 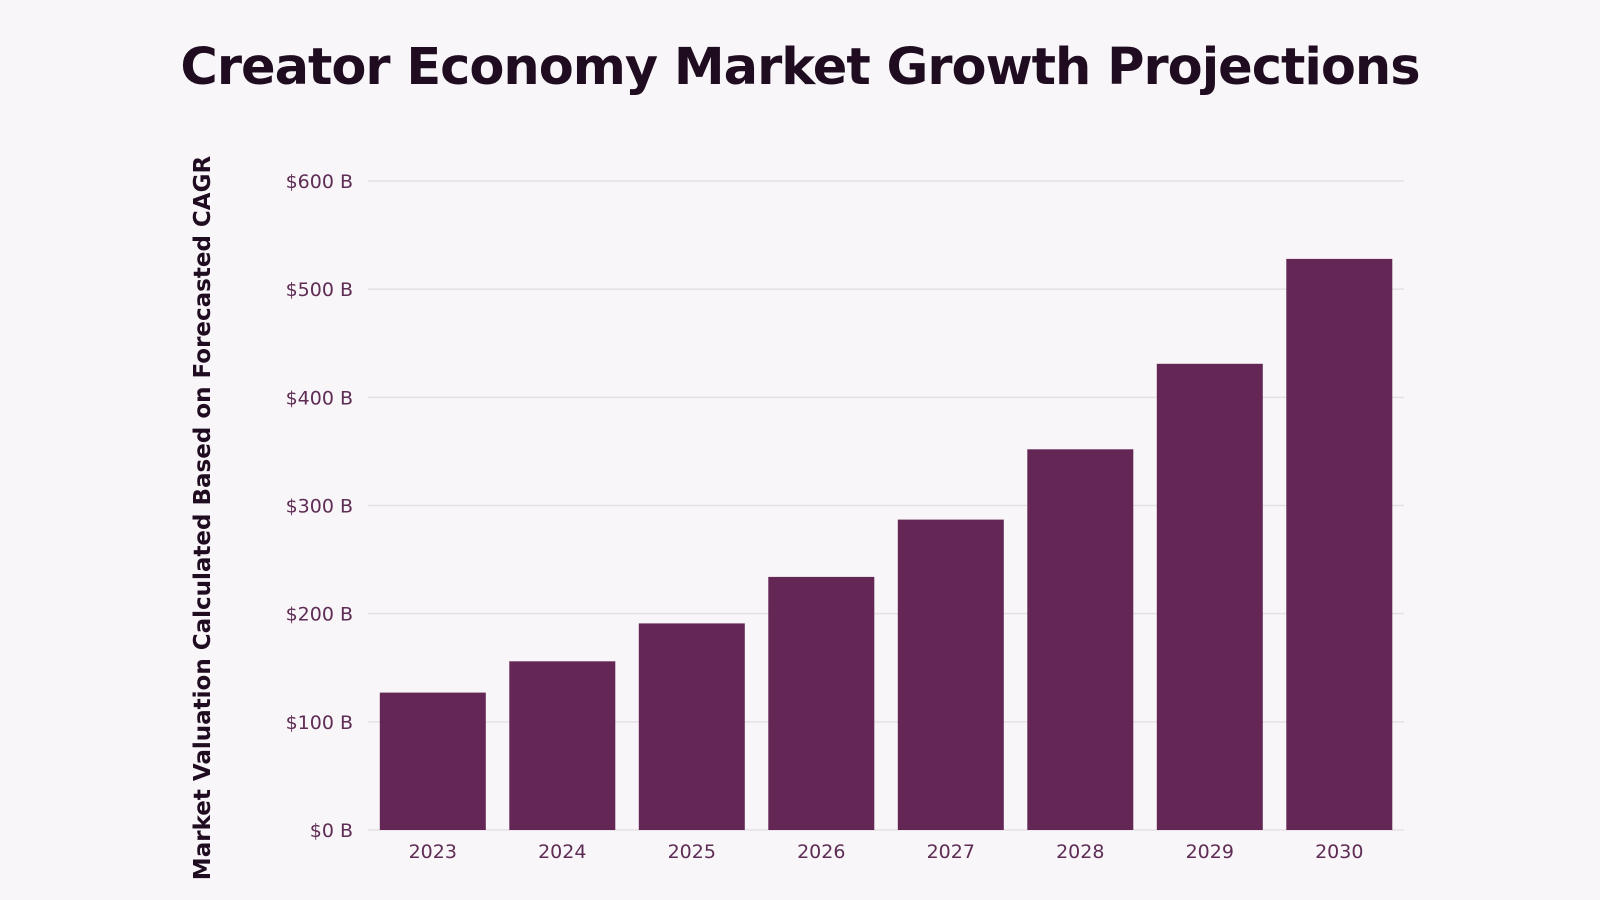 What do you see at coordinates (950, 674) in the screenshot?
I see `bar-2027` at bounding box center [950, 674].